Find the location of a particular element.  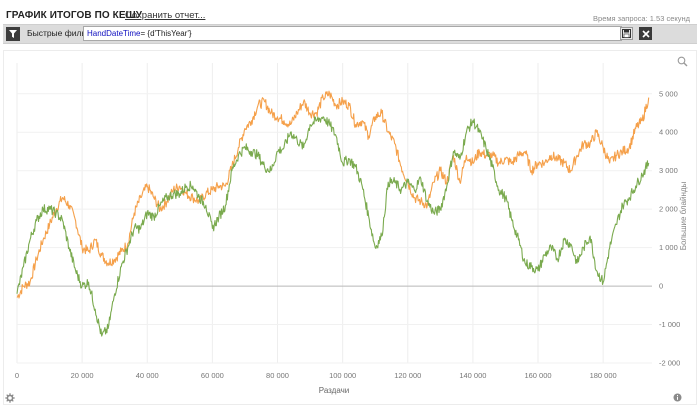

y-tick-label: -2 000 is located at coordinates (669, 363).